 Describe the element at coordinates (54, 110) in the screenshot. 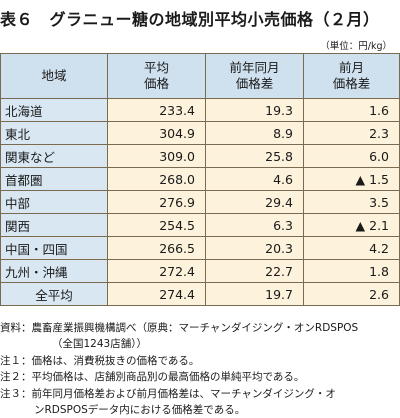

I see `region-cell: 北海道` at that location.